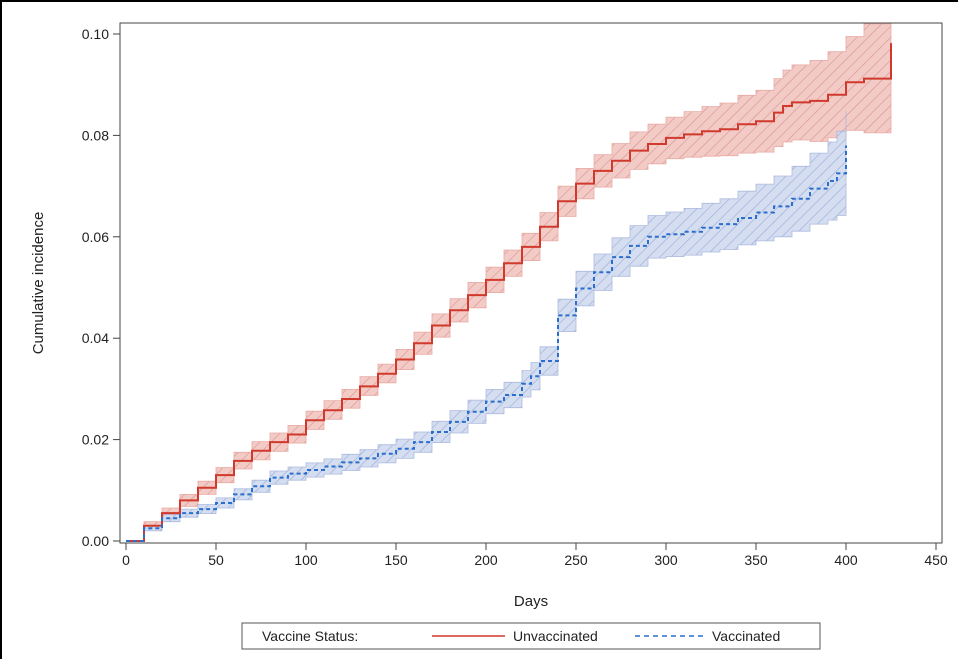  I want to click on x-tick-label-50: 50, so click(216, 560).